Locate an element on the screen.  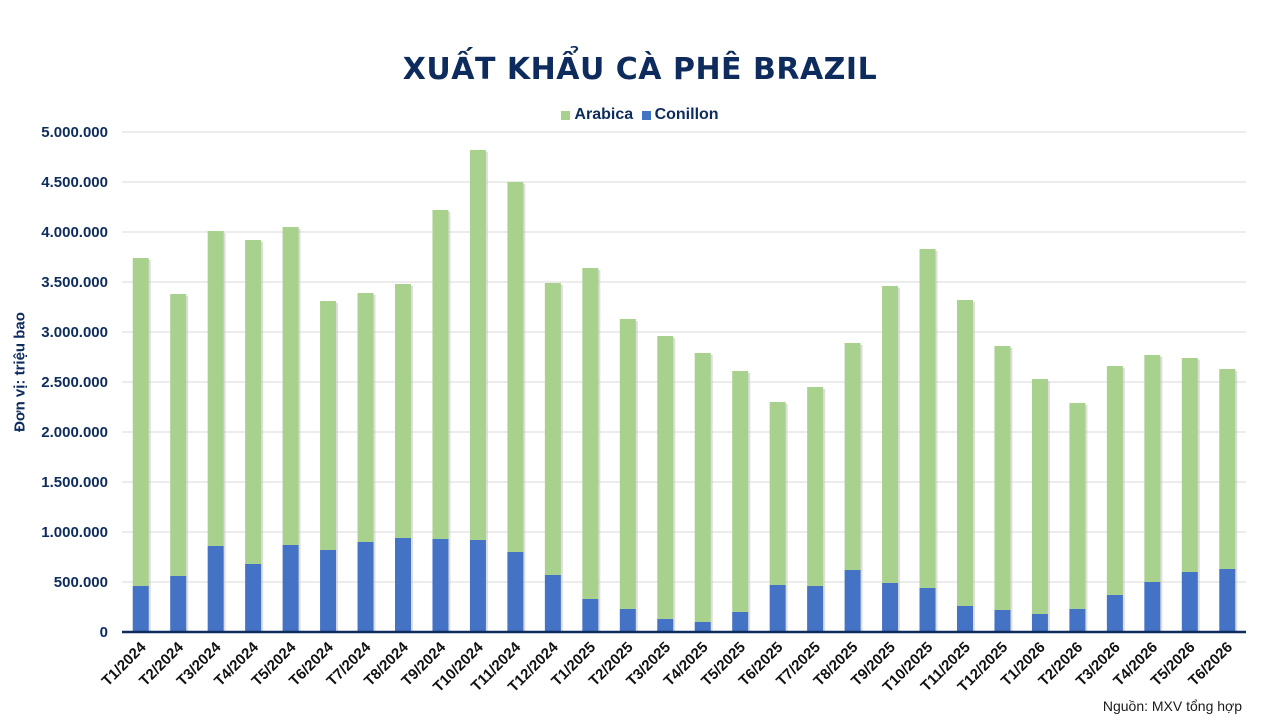
chart-title: XUẤT KHẨU CÀ PHÊ BRAZIL is located at coordinates (640, 69).